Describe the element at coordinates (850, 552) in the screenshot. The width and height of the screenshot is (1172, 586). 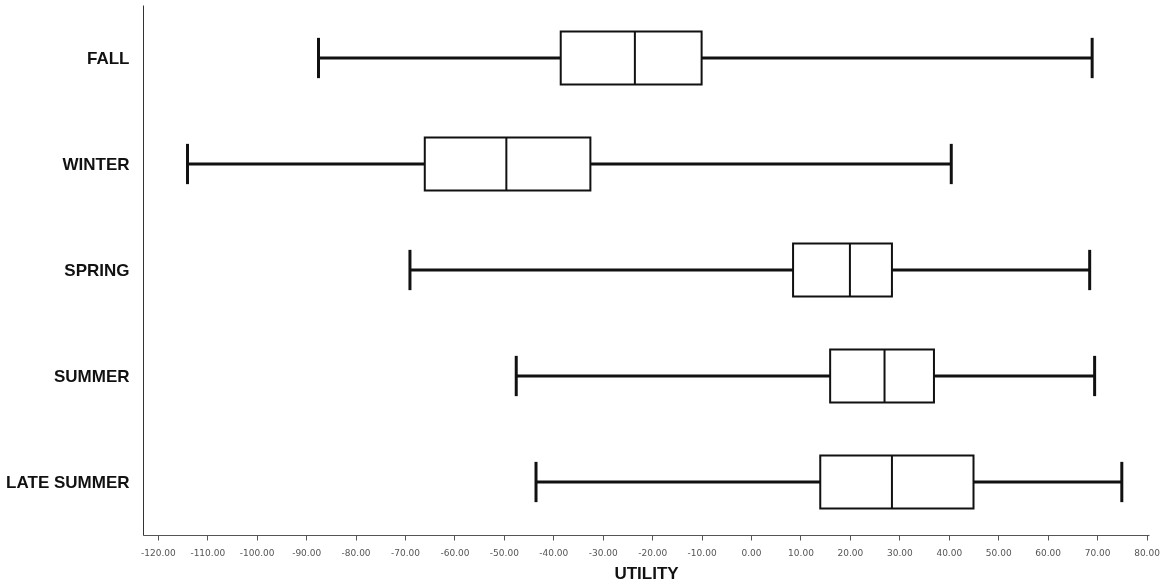
I see `x-tick-label: 20.00` at that location.